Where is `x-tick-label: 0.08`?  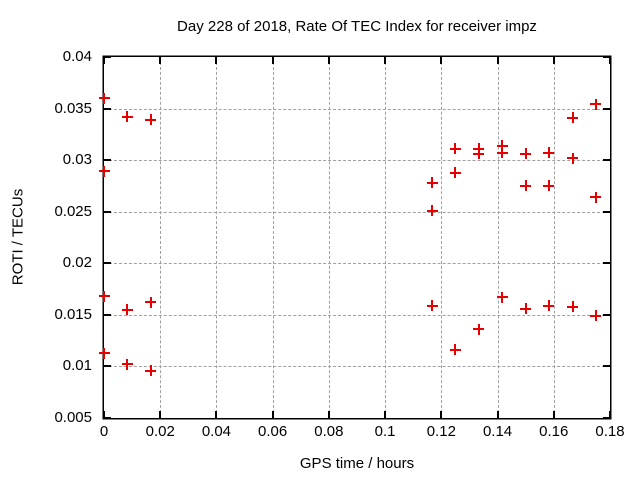
x-tick-label: 0.08 is located at coordinates (329, 431).